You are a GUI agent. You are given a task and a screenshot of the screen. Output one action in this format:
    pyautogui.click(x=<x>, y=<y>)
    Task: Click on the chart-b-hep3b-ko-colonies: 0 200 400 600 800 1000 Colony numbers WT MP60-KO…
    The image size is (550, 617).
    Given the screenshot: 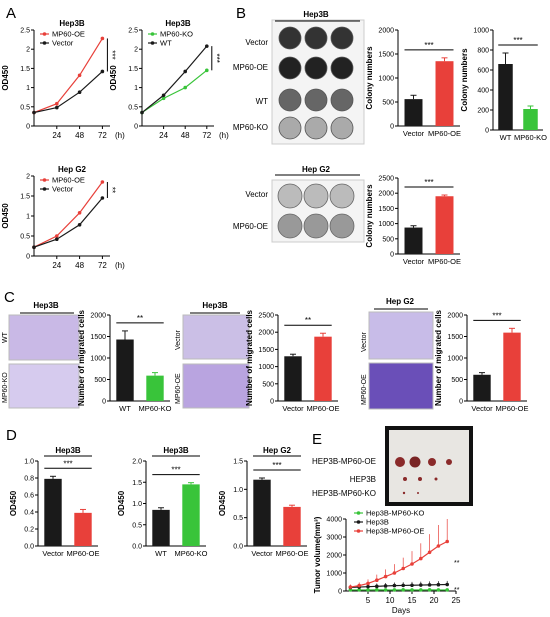 What is the action you would take?
    pyautogui.click(x=503, y=85)
    